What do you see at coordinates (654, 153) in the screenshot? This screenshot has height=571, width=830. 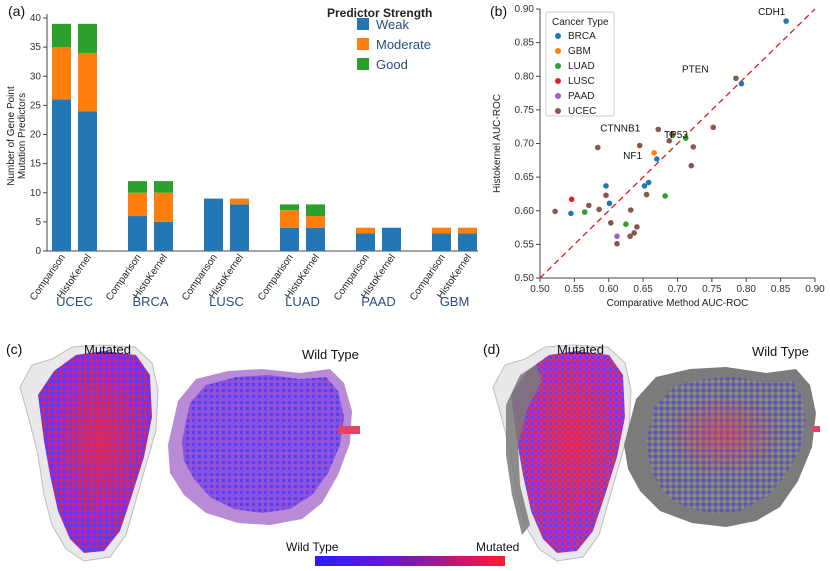 I see `point-gbm` at bounding box center [654, 153].